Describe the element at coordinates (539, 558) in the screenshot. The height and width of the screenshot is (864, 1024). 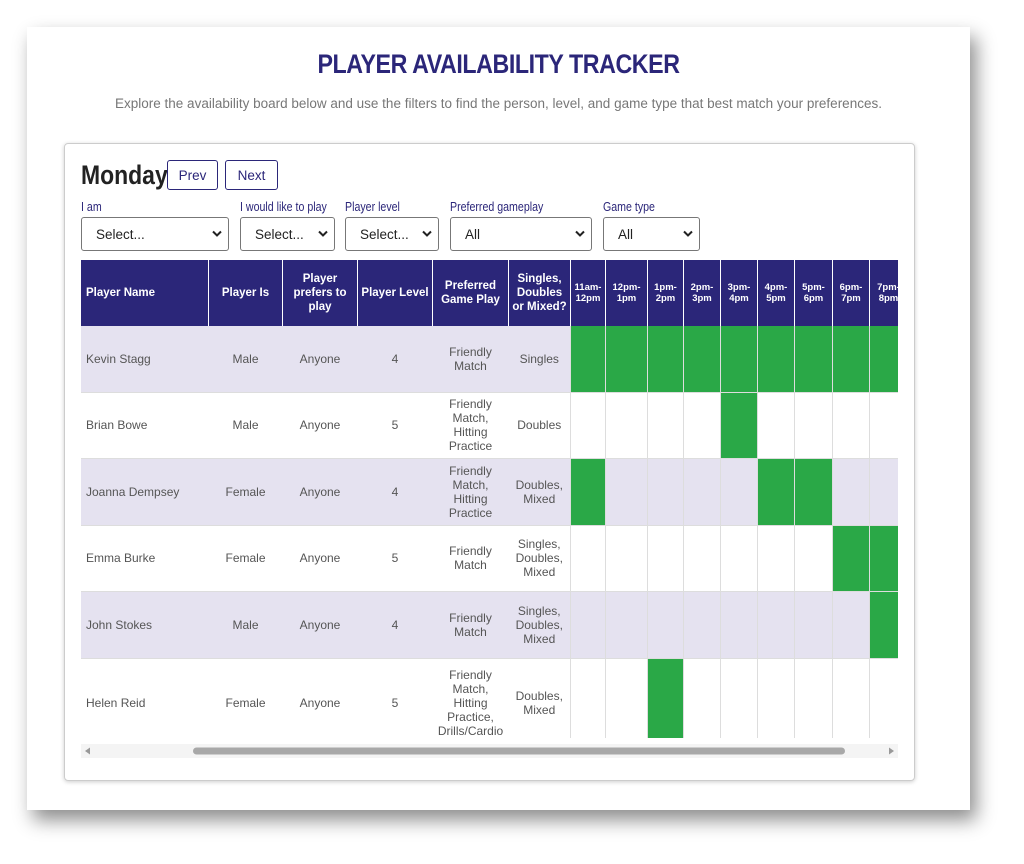
I see `cell: Singles, Doubles, Mixed` at that location.